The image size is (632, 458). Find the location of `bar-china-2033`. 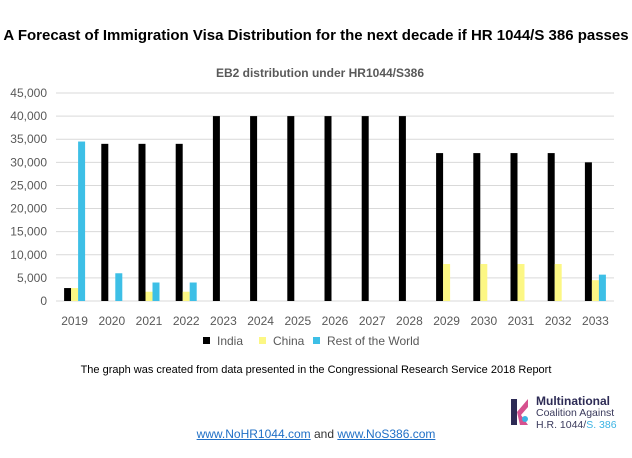

bar-china-2033 is located at coordinates (595, 290).